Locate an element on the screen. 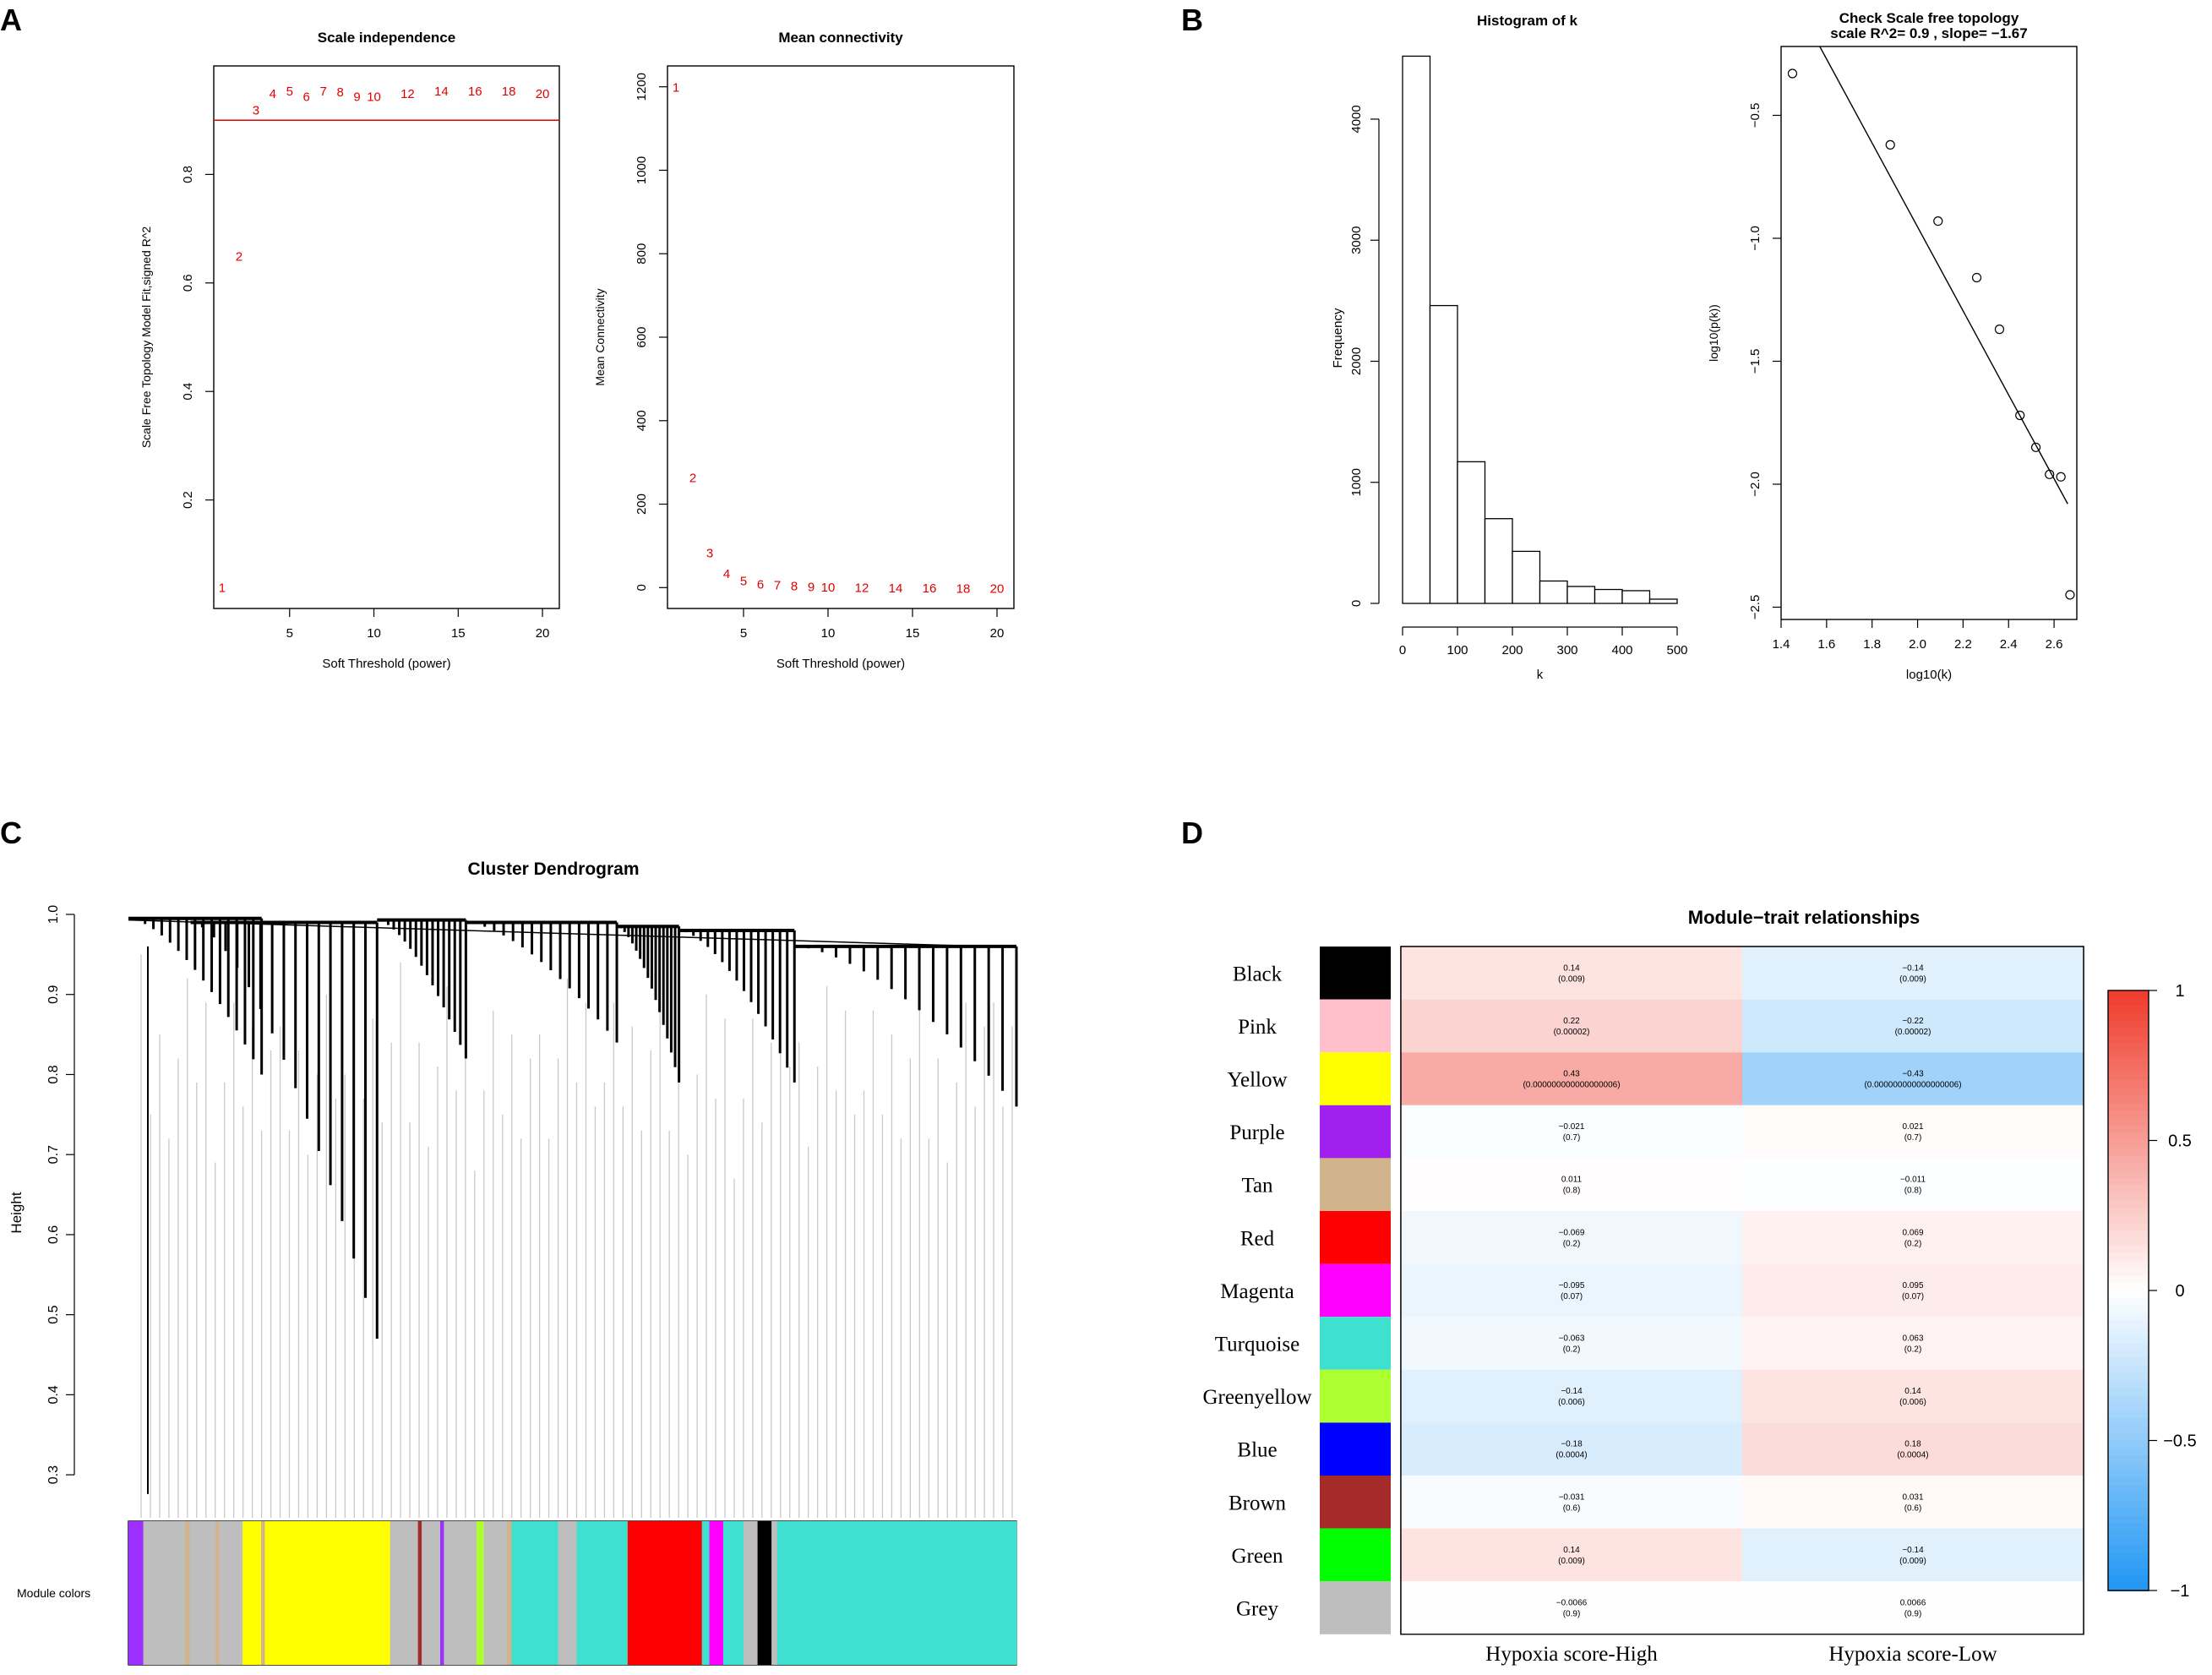 The height and width of the screenshot is (1675, 2212). data-point-label: 10 is located at coordinates (374, 97).